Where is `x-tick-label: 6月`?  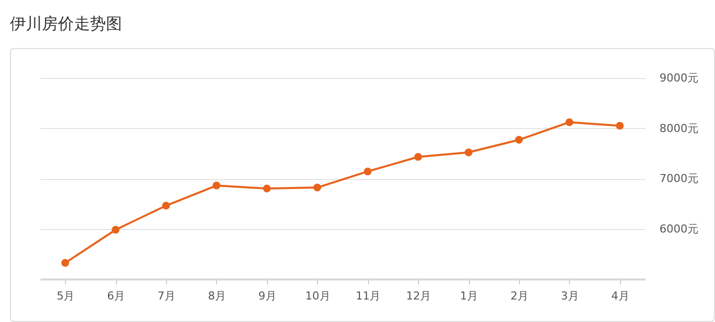
x-tick-label: 6月 is located at coordinates (116, 296).